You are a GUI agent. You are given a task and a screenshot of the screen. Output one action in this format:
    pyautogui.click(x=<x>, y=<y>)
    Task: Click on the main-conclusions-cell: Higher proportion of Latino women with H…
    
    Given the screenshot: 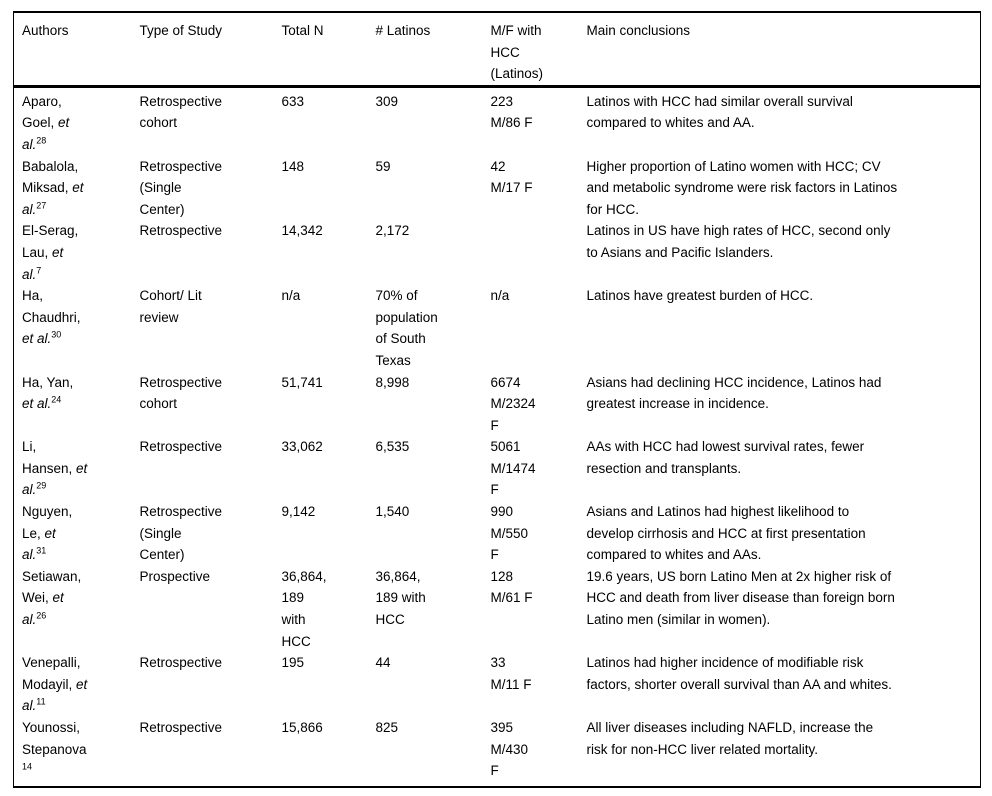 What is the action you would take?
    pyautogui.click(x=742, y=187)
    